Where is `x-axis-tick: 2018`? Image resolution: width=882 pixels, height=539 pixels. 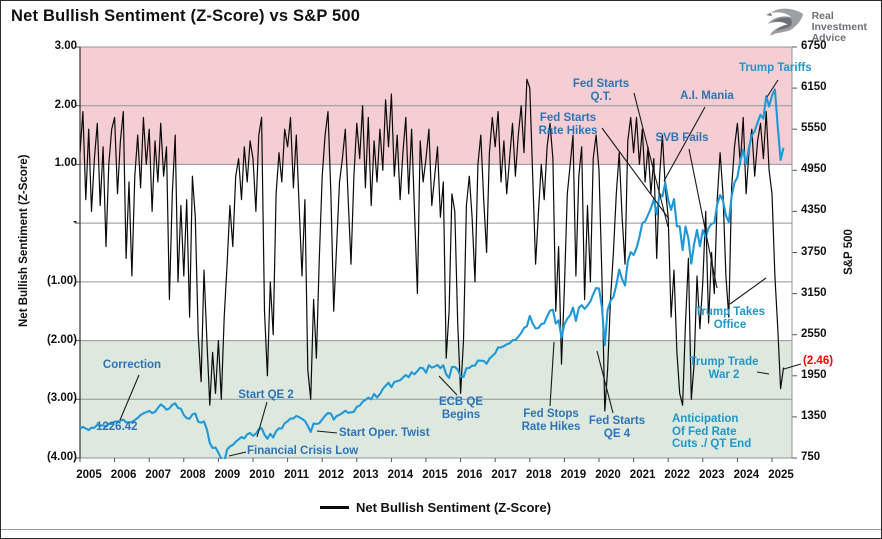 x-axis-tick: 2018 is located at coordinates (539, 475).